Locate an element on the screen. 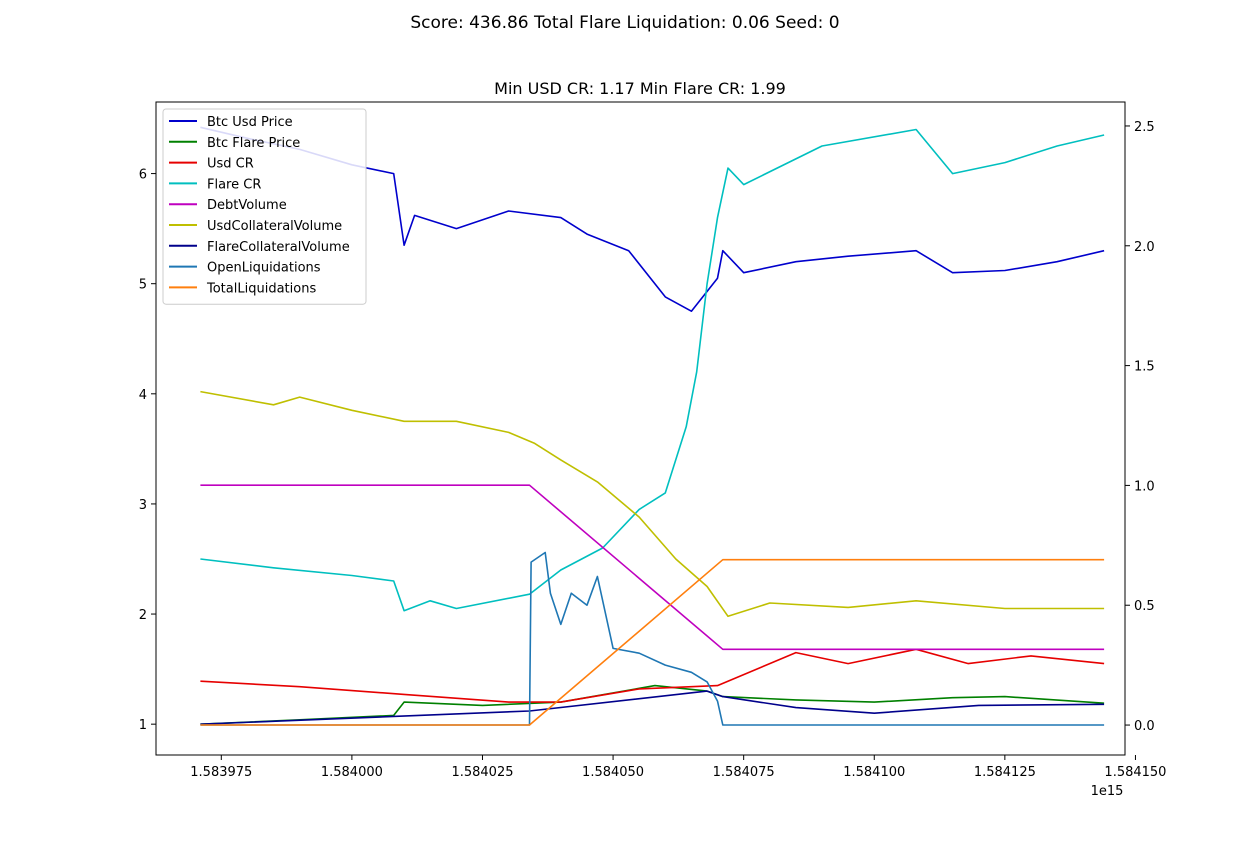 This screenshot has height=850, width=1250. legend-box is located at coordinates (264, 206).